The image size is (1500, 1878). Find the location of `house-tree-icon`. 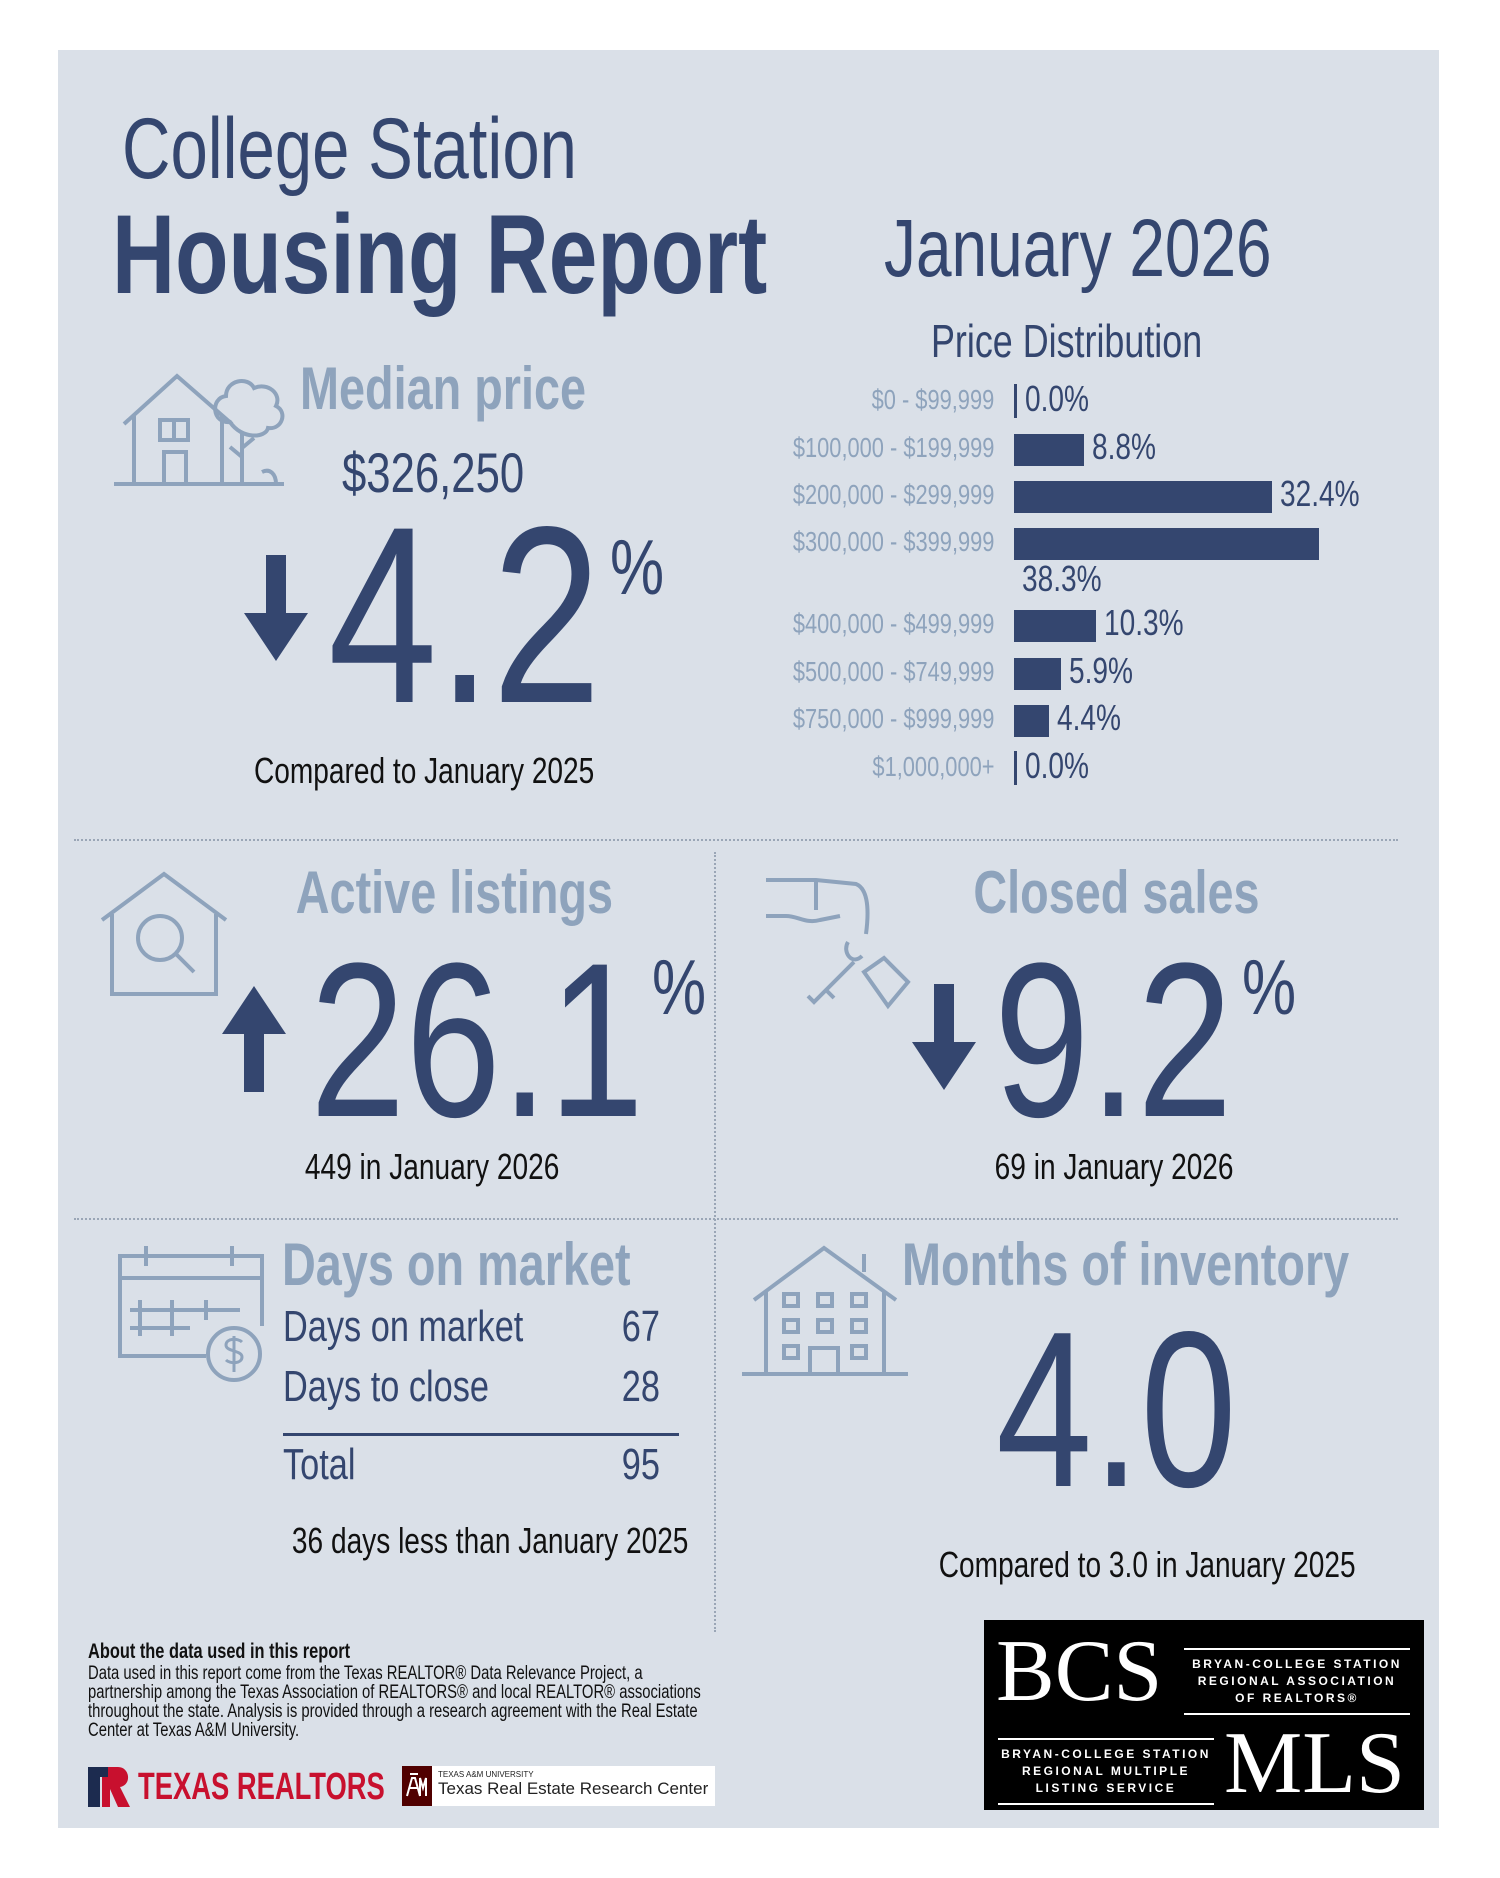

house-tree-icon is located at coordinates (199, 429).